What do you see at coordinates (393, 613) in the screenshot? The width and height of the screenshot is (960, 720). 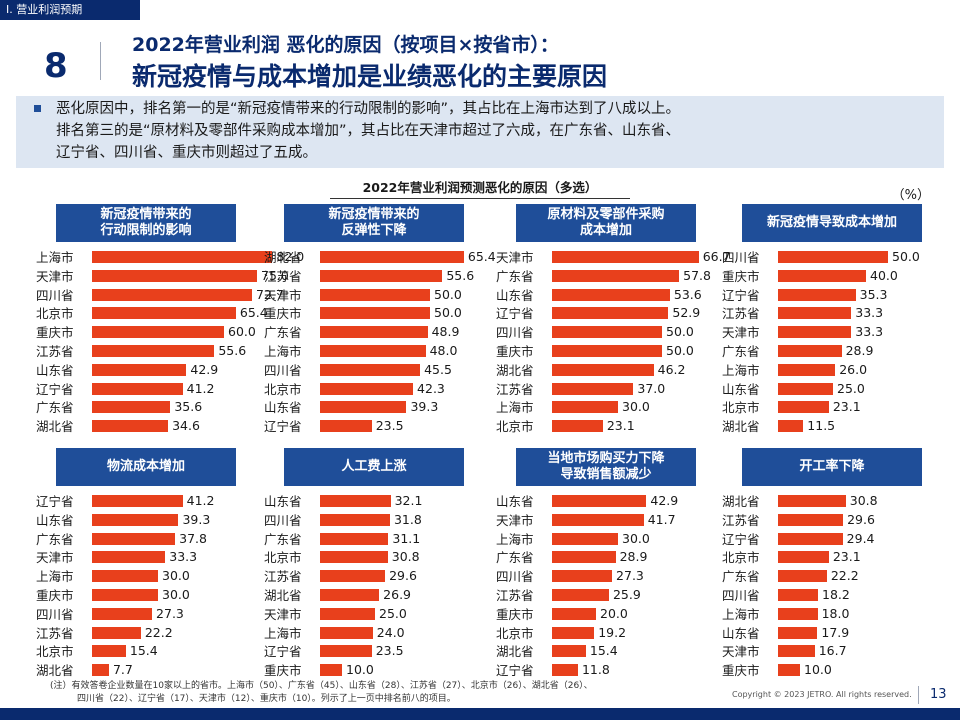 I see `value-label: 25.0` at bounding box center [393, 613].